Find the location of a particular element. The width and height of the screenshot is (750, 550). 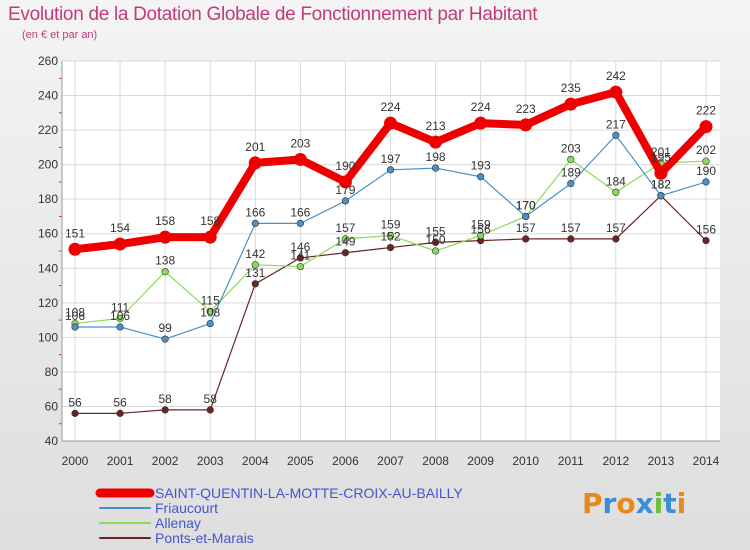

y-tick-label: 200 is located at coordinates (48, 165).